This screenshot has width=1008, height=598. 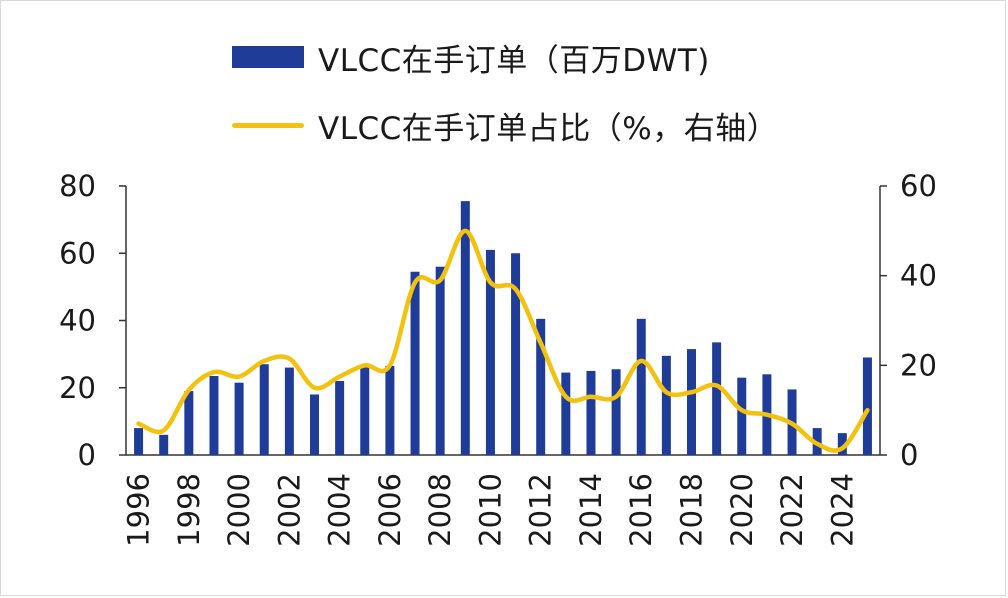 What do you see at coordinates (440, 510) in the screenshot?
I see `x-tick-label: 2008` at bounding box center [440, 510].